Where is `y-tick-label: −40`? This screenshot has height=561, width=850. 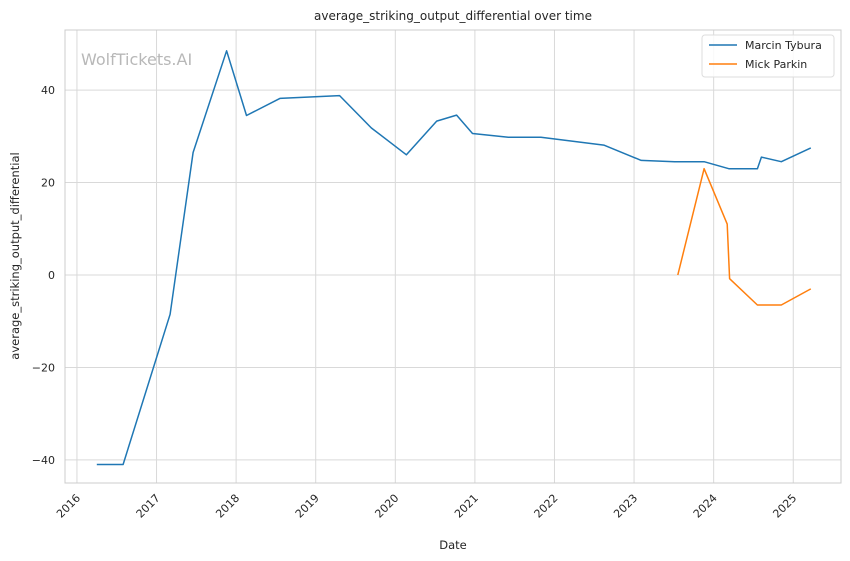
y-tick-label: −40 is located at coordinates (43, 460).